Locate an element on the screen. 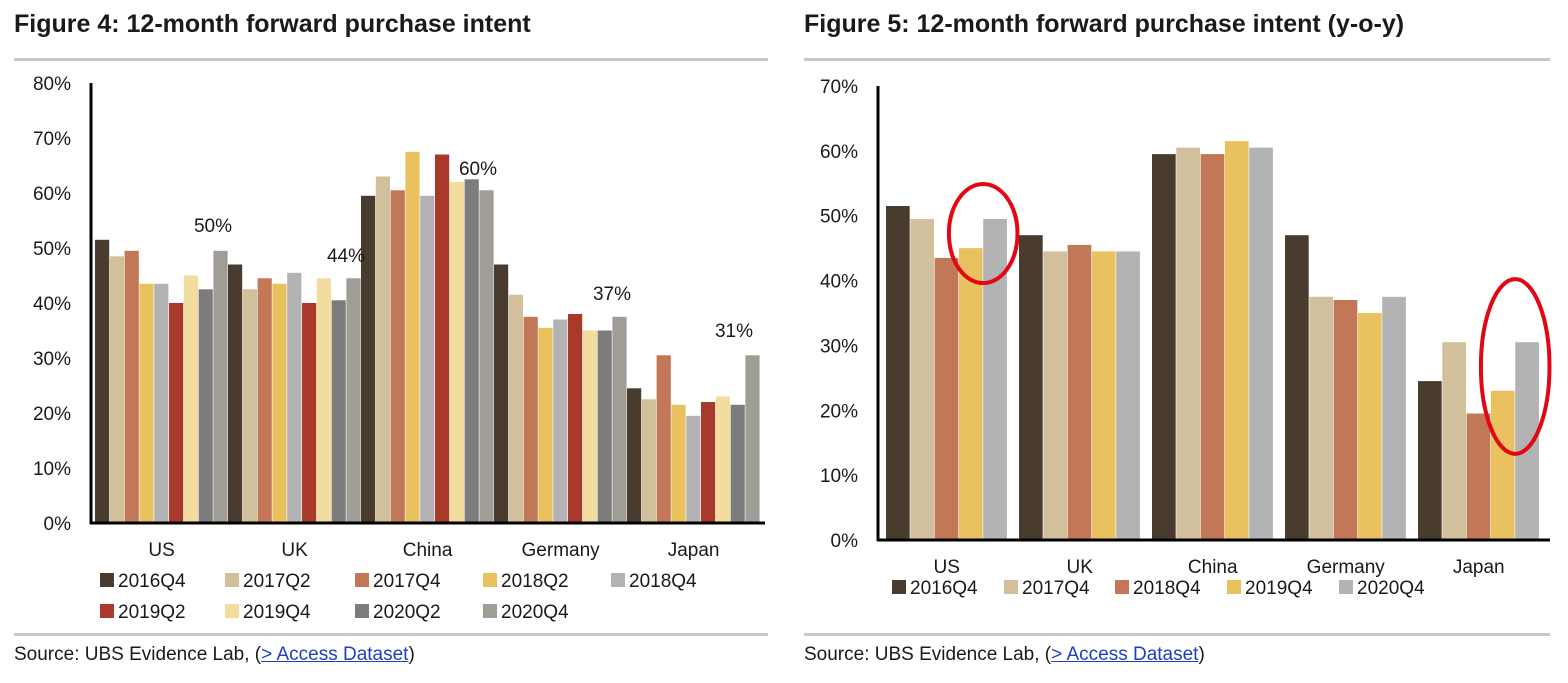  bar-uk-2017q4 is located at coordinates (264, 401).